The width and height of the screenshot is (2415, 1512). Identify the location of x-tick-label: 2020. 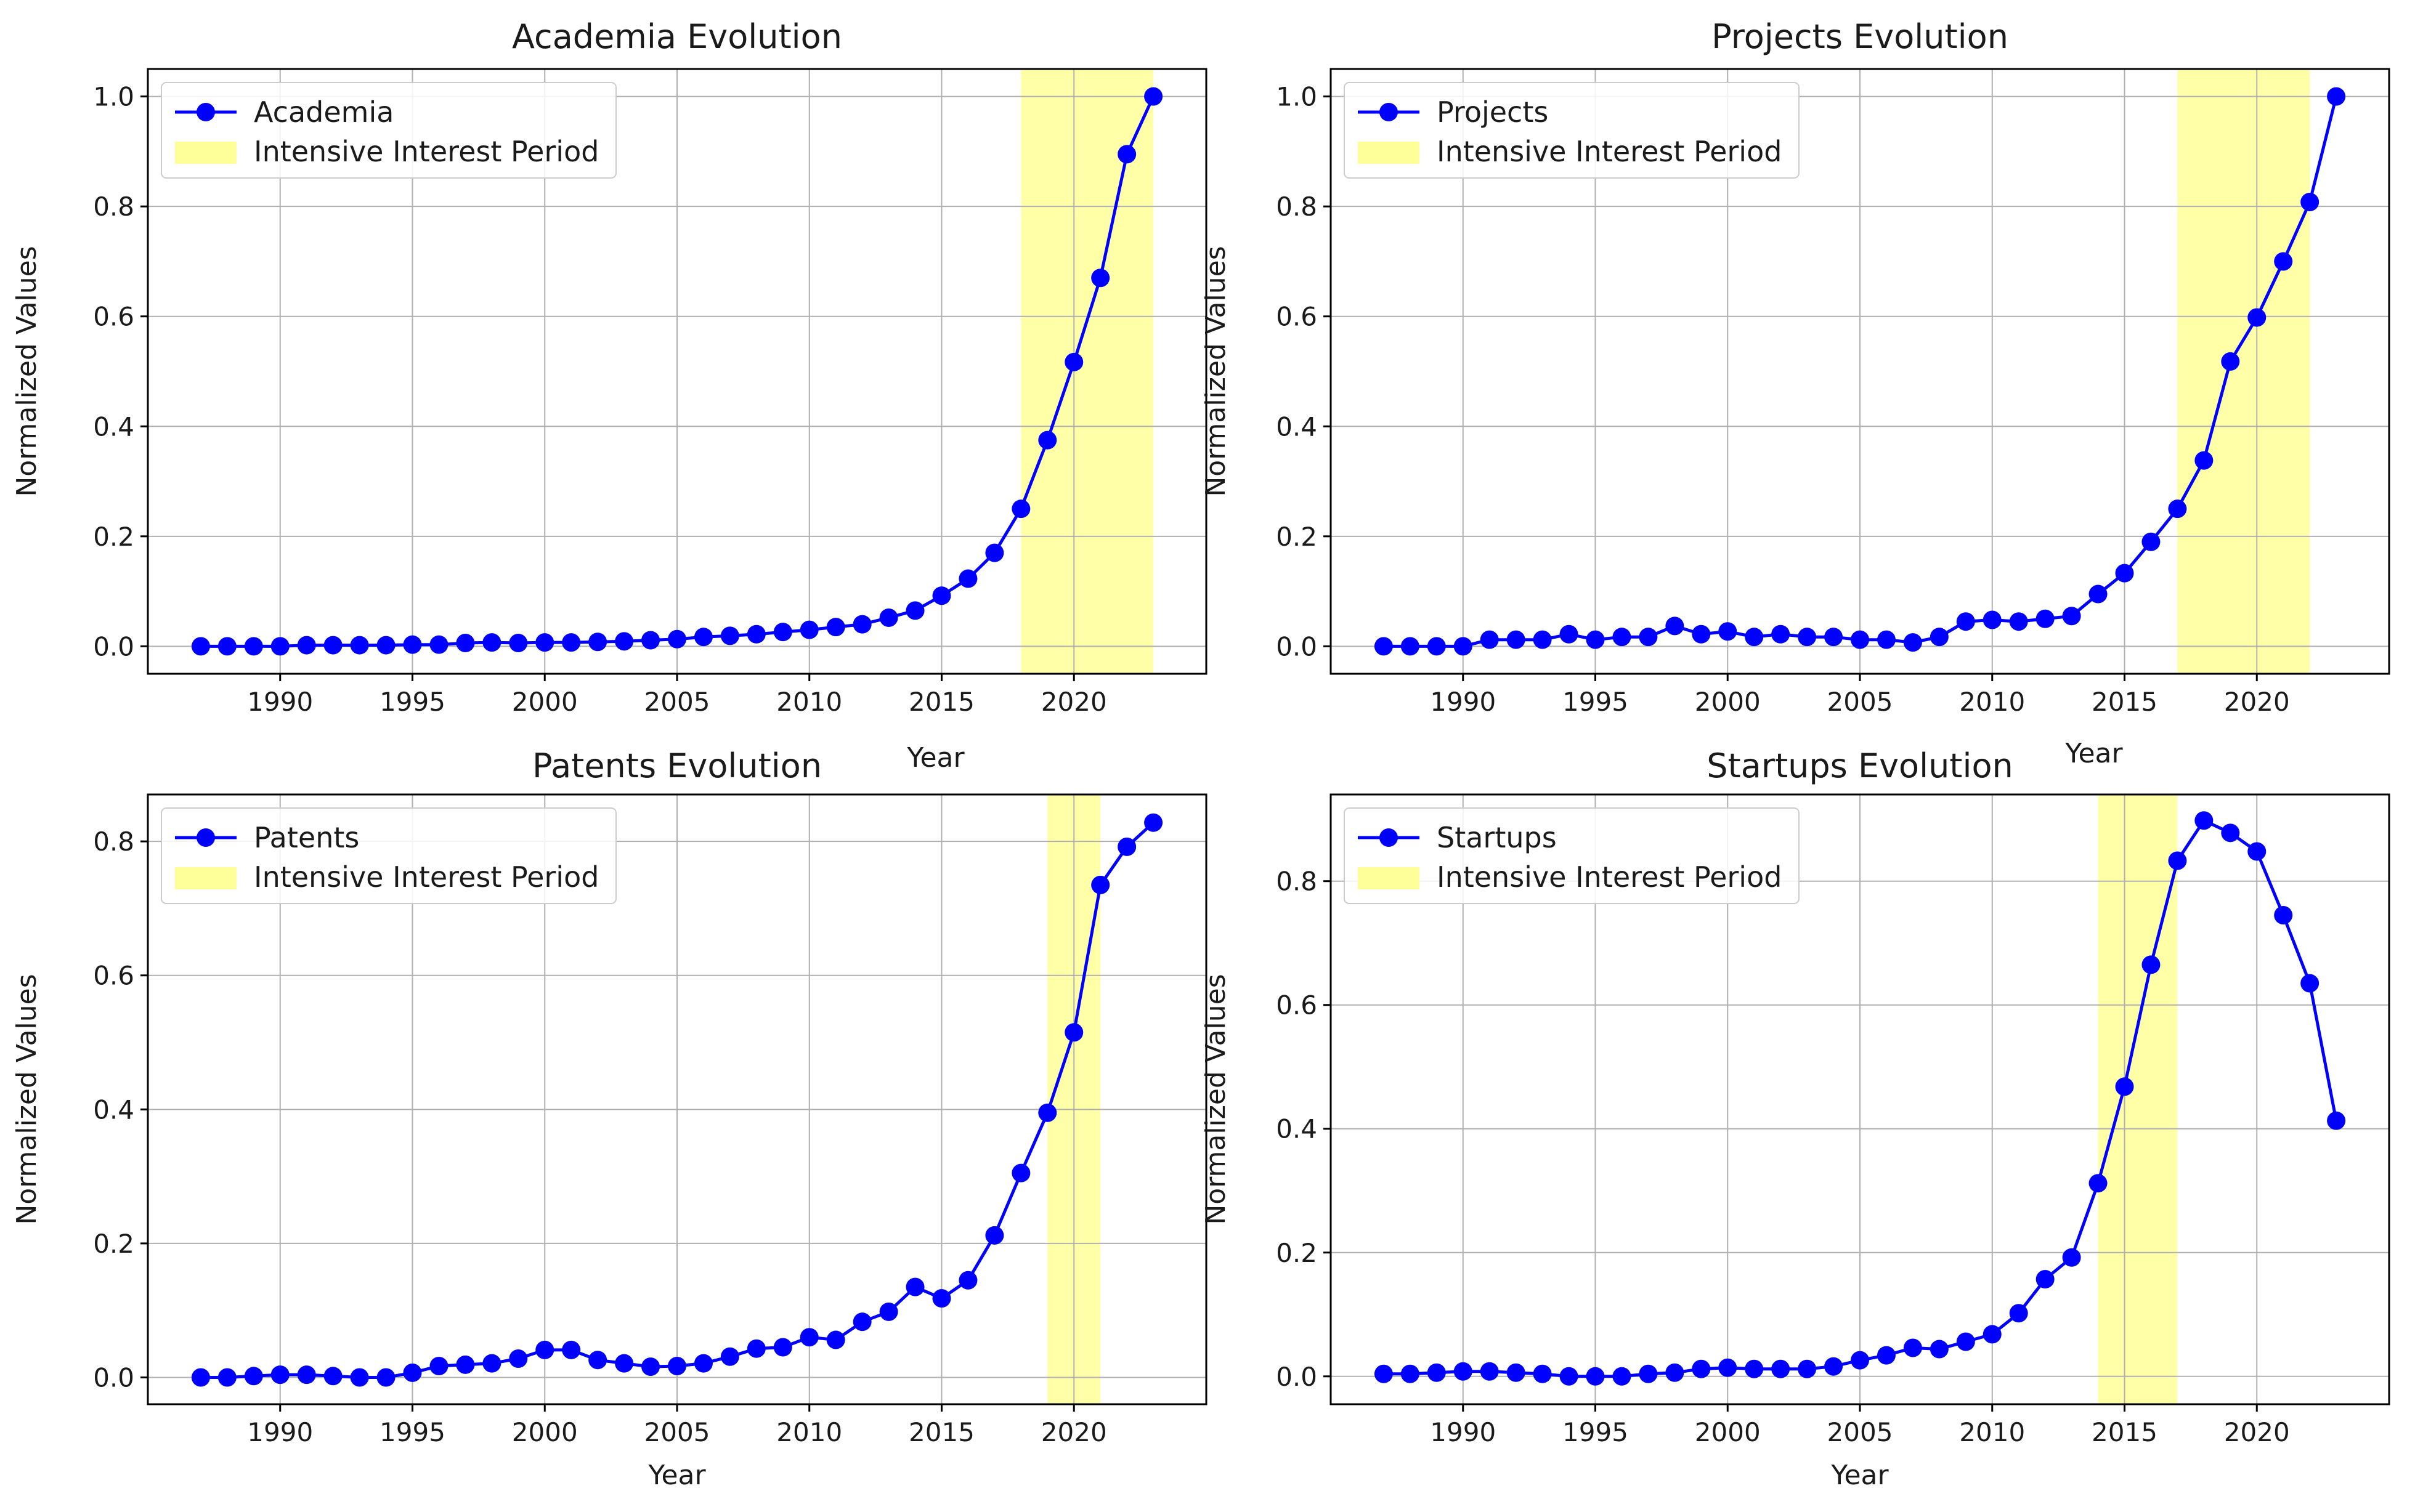
(2257, 702).